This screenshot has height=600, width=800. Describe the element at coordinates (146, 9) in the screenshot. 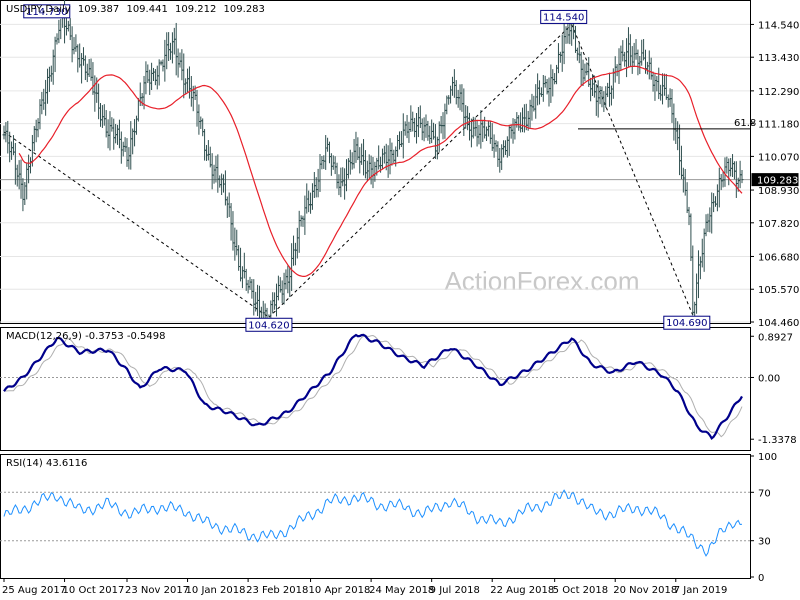

I see `ohlc-high: 109.441` at that location.